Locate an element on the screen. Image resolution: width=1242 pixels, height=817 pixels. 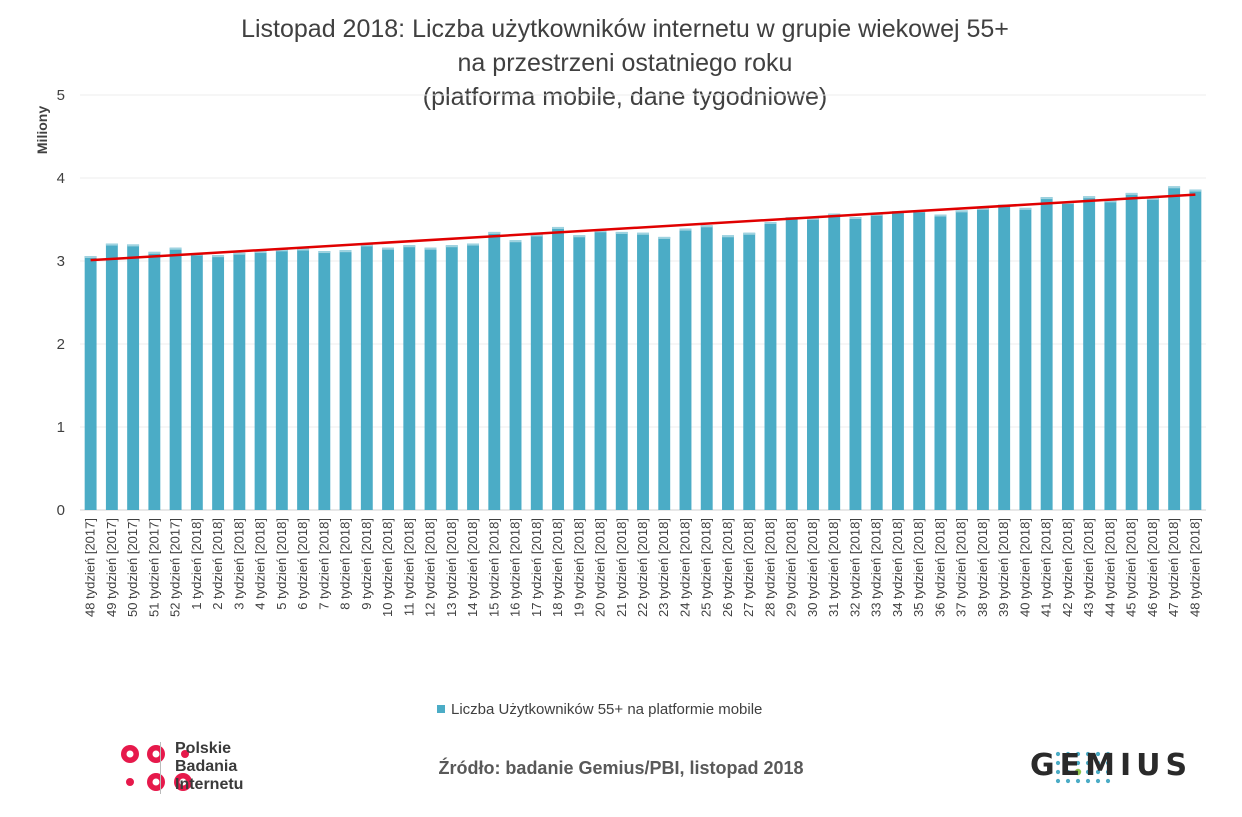
x-tick-label: 44 tydzień [2018] is located at coordinates (1109, 567).